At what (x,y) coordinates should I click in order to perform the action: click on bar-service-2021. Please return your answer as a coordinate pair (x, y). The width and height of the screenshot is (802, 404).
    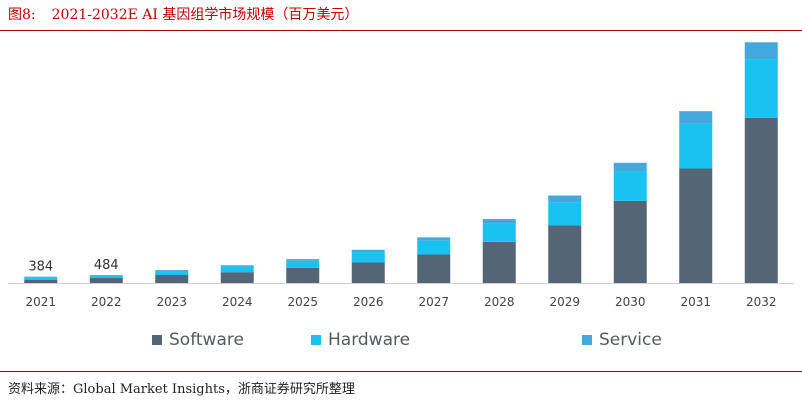
    Looking at the image, I should click on (41, 277).